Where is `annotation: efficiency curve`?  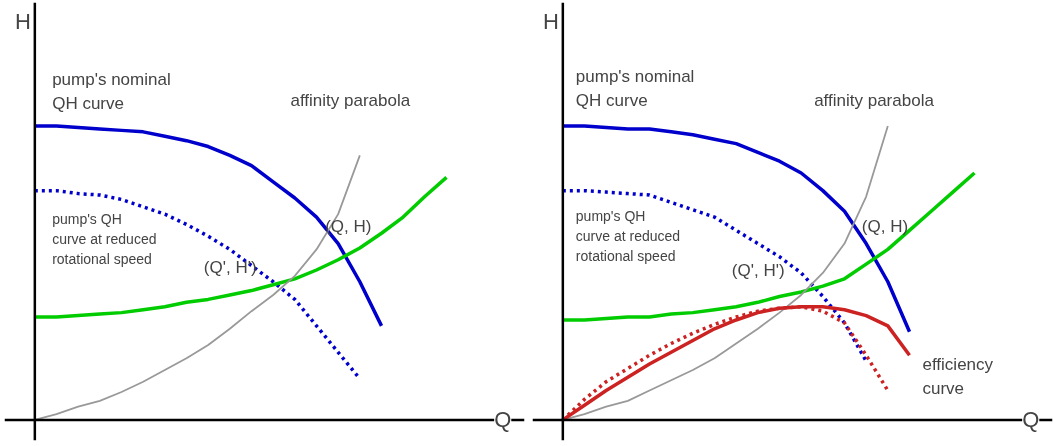
annotation: efficiency curve is located at coordinates (958, 376).